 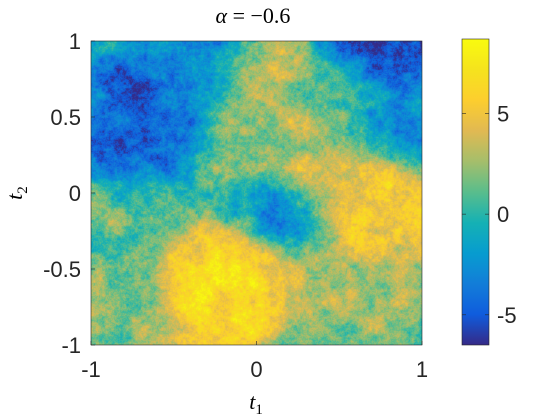 What do you see at coordinates (65, 117) in the screenshot?
I see `y-tick-label: 0.5` at bounding box center [65, 117].